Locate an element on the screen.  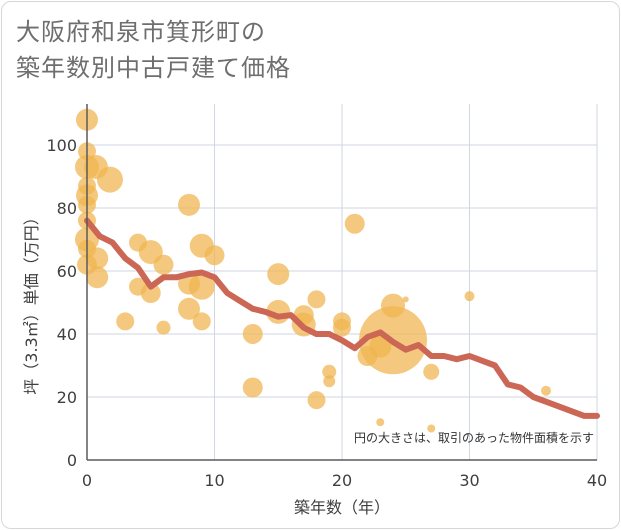
y-tick-label: 20 is located at coordinates (67, 397).